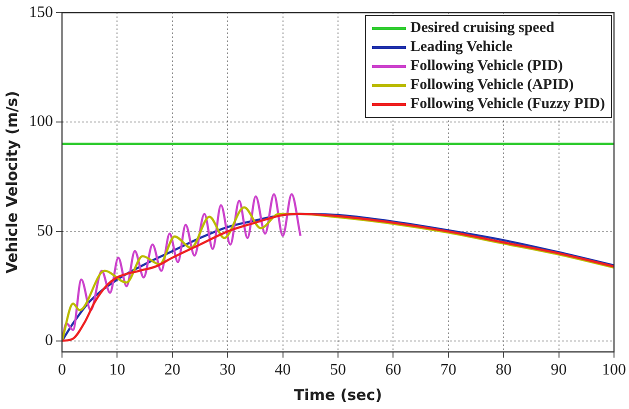 The height and width of the screenshot is (409, 629). What do you see at coordinates (282, 370) in the screenshot?
I see `x-tick-label: 40` at bounding box center [282, 370].